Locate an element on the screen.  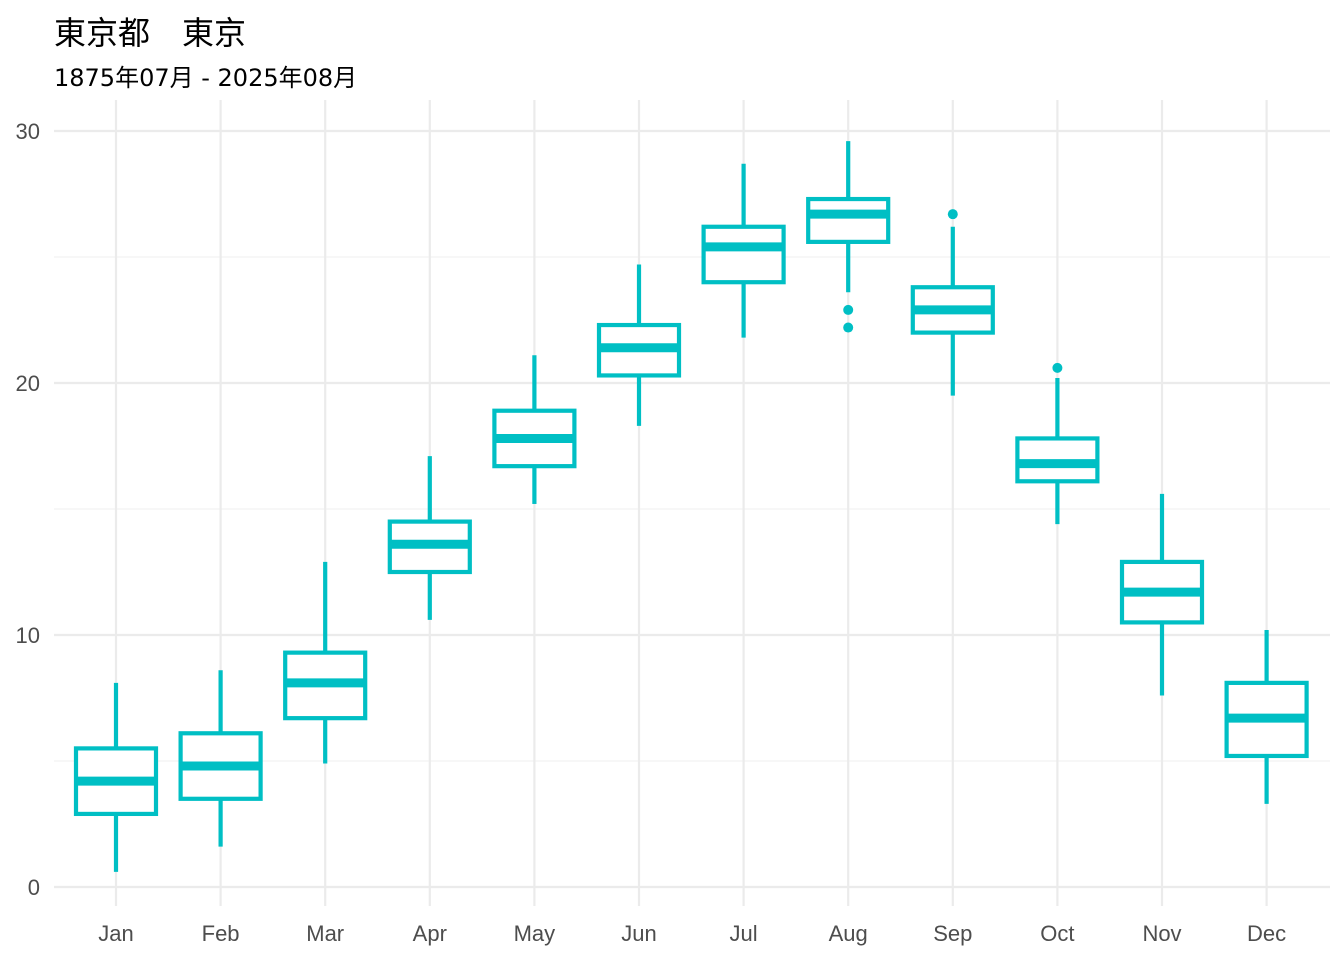
y-tick-label: 30 is located at coordinates (28, 131).